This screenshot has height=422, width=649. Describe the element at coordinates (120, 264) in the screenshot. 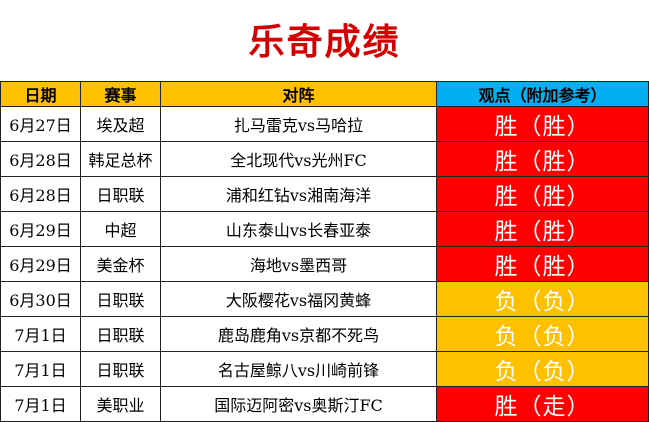

I see `event-cell: 美金杯` at that location.